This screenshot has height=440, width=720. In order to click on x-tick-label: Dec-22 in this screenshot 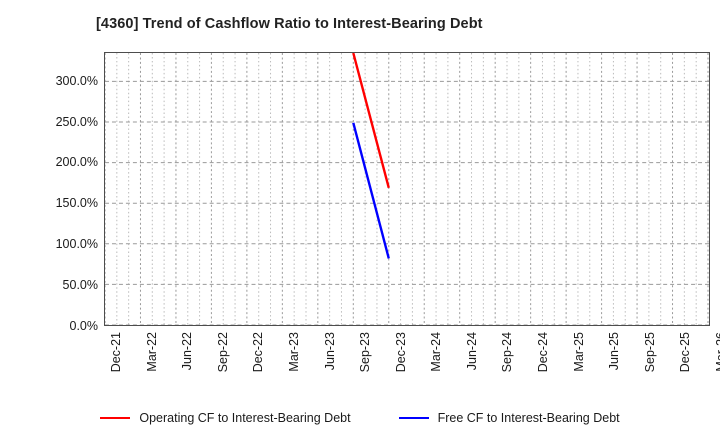, I will do `click(258, 352)`.